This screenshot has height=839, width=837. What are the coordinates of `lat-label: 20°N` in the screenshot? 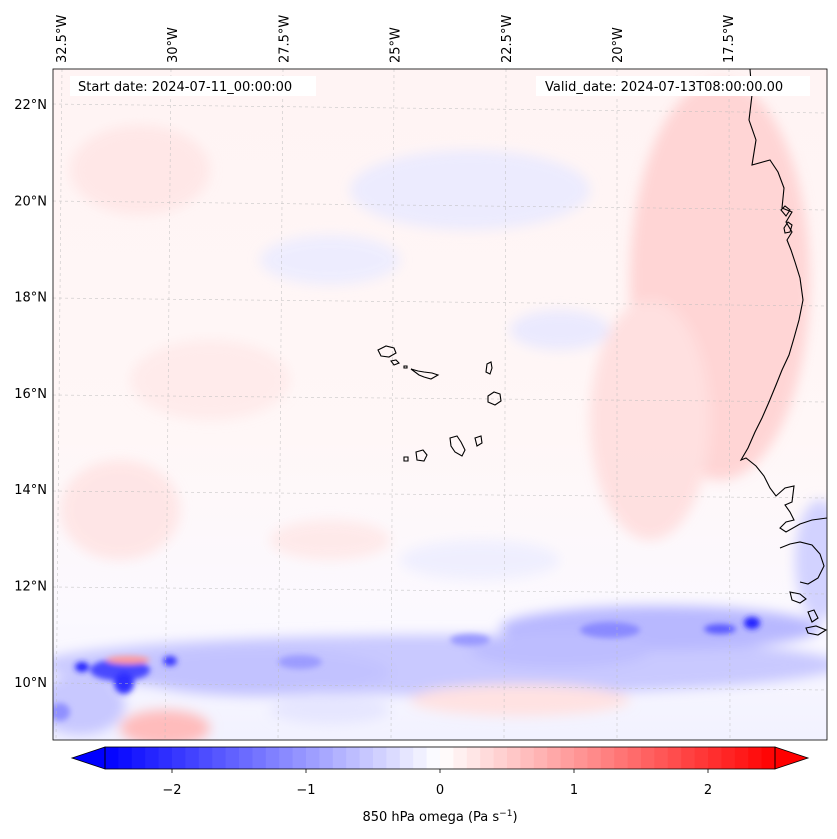 It's located at (30, 201).